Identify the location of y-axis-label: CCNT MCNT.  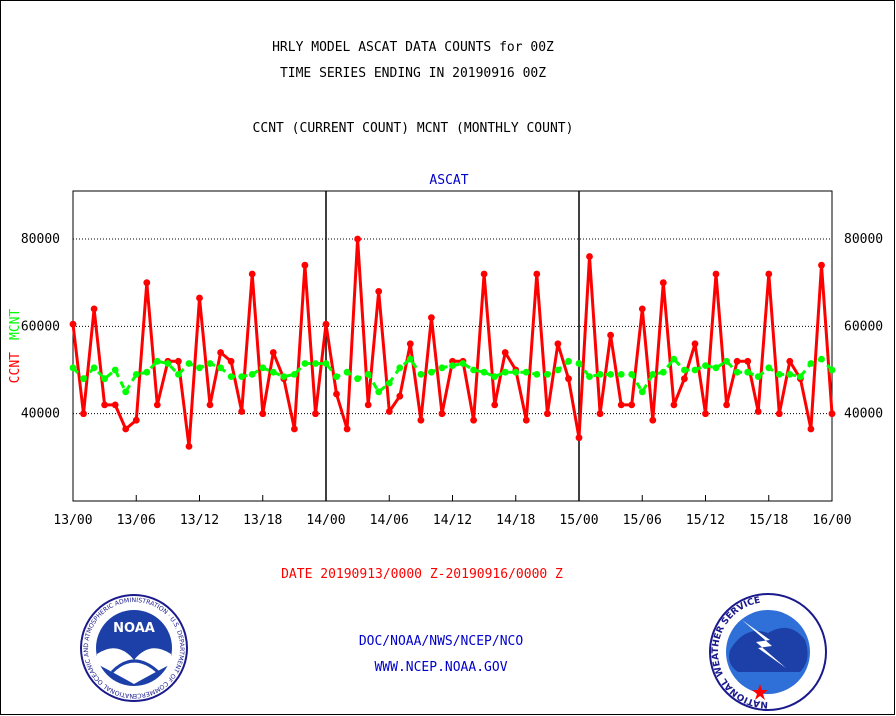
(15, 346).